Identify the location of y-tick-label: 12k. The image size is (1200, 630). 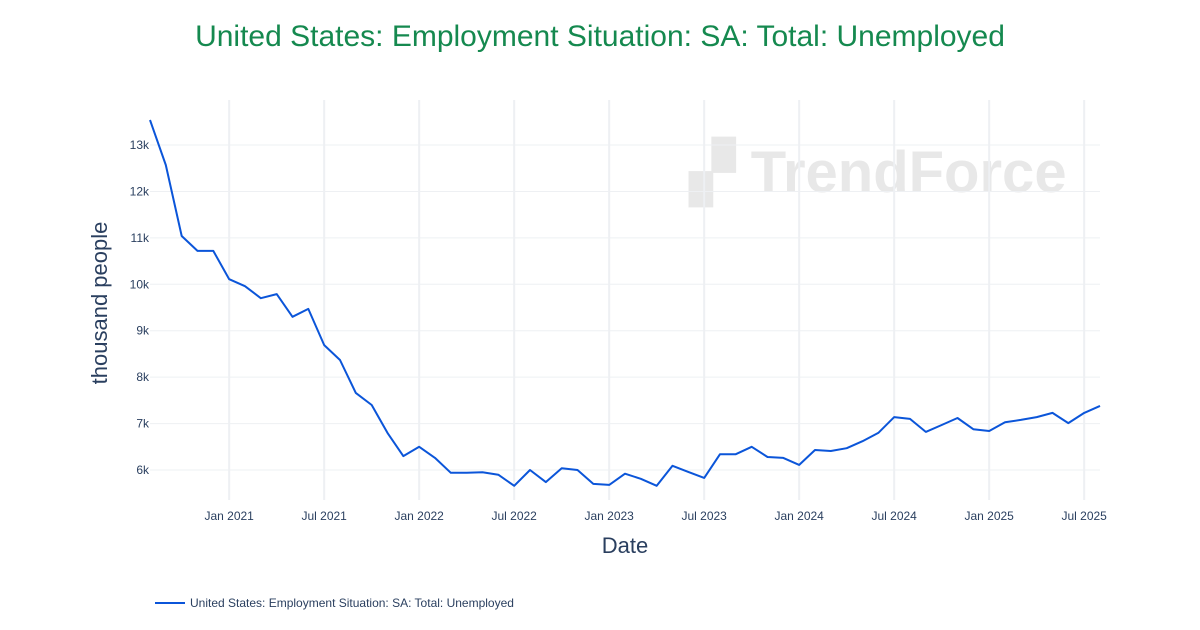
(140, 191).